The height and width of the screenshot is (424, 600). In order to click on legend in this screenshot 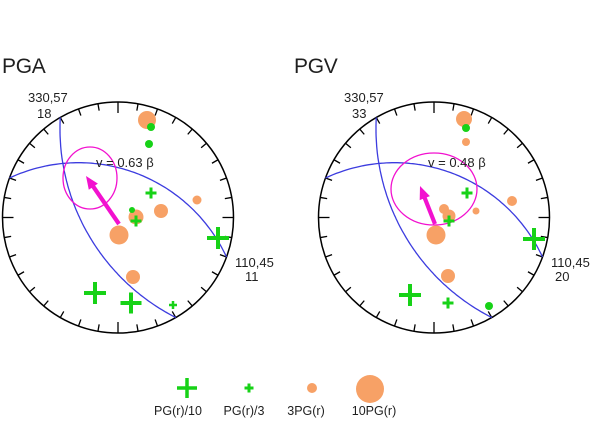, I will do `click(280, 389)`.